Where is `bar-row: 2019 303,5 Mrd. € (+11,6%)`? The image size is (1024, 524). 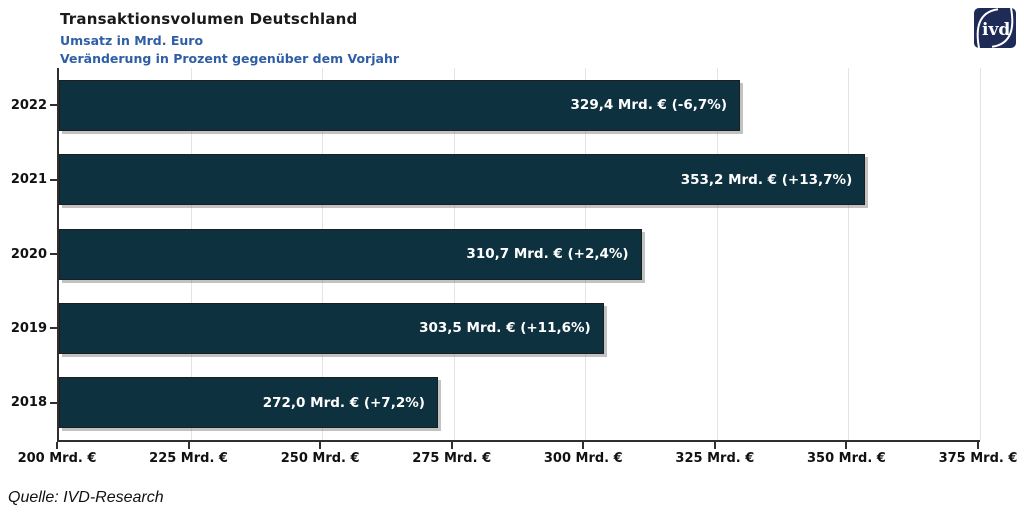 bar-row: 2019 303,5 Mrd. € (+11,6%) is located at coordinates (495, 328).